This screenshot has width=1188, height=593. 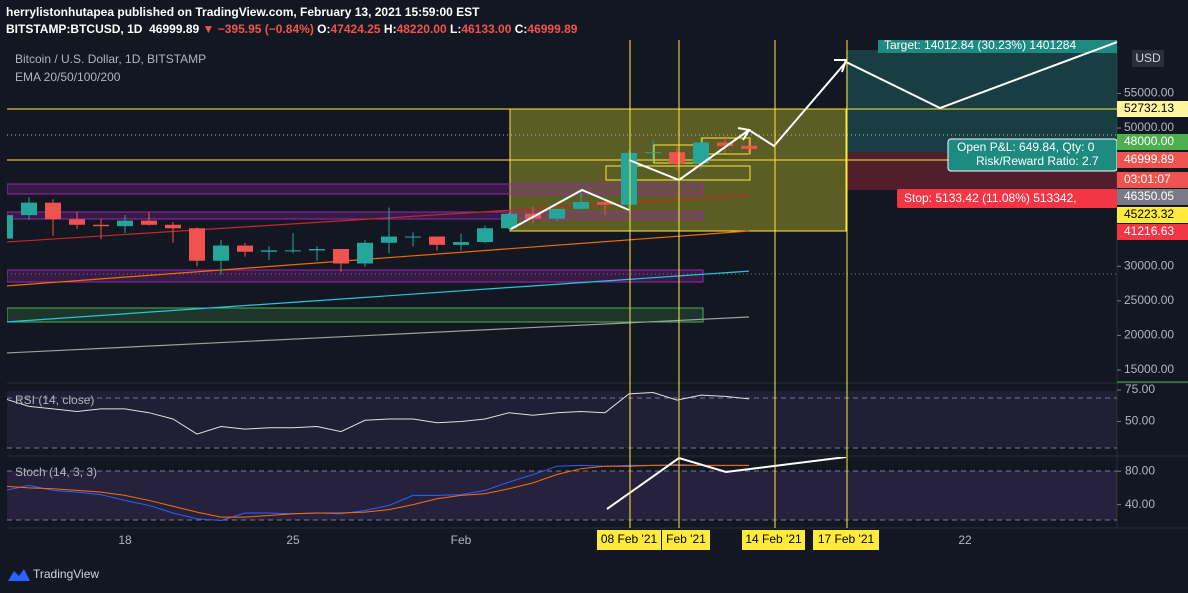 I want to click on y-tick-label: 50.00, so click(x=1140, y=421).